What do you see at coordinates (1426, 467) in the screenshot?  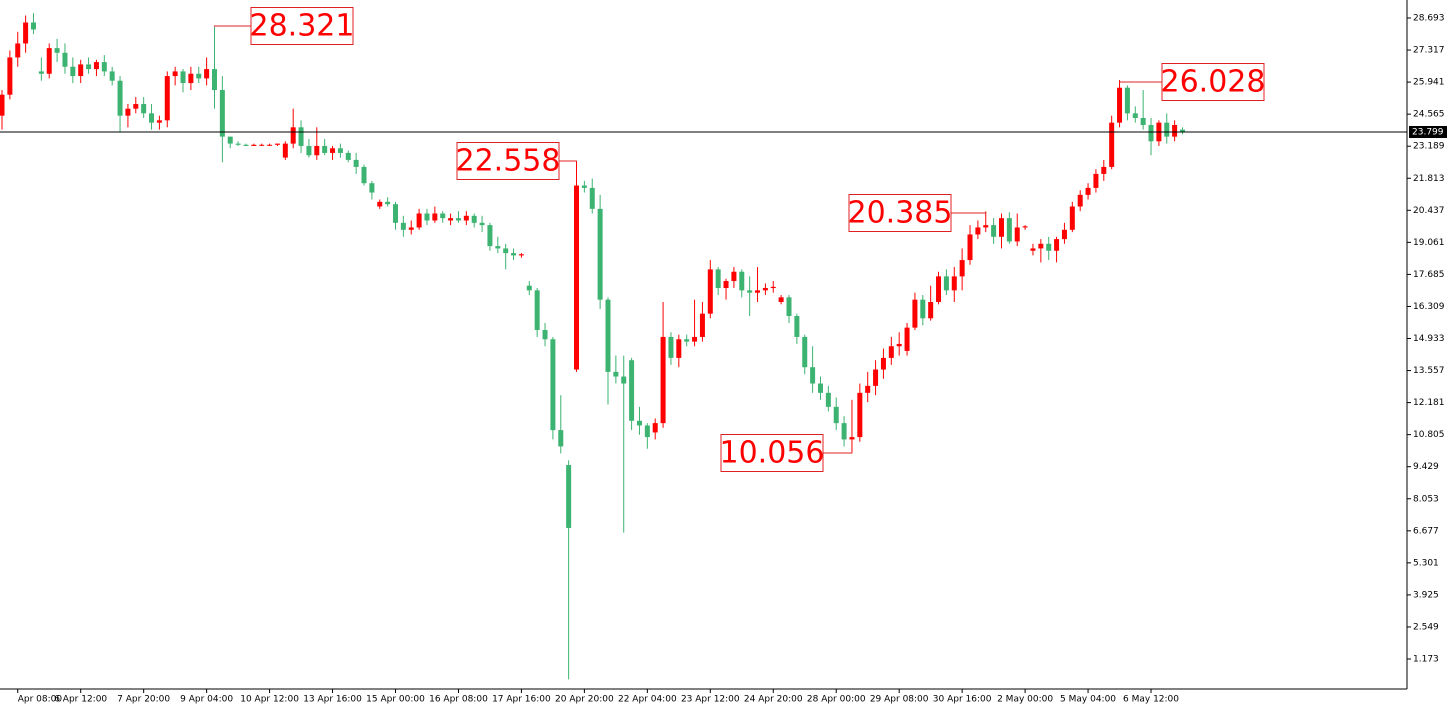 I see `y-tick-label: 9.429` at bounding box center [1426, 467].